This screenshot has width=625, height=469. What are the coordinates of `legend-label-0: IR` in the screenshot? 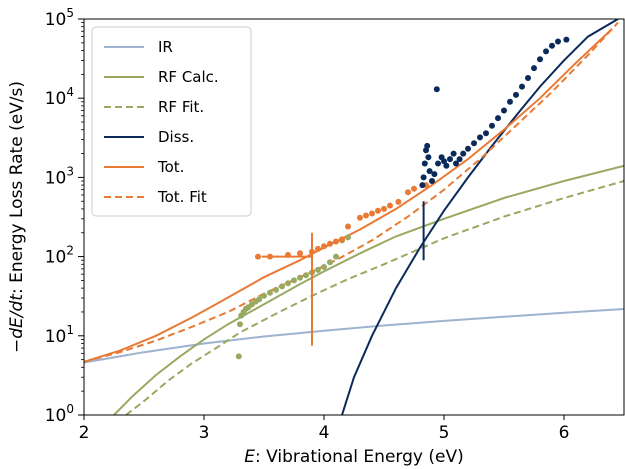 It's located at (165, 47).